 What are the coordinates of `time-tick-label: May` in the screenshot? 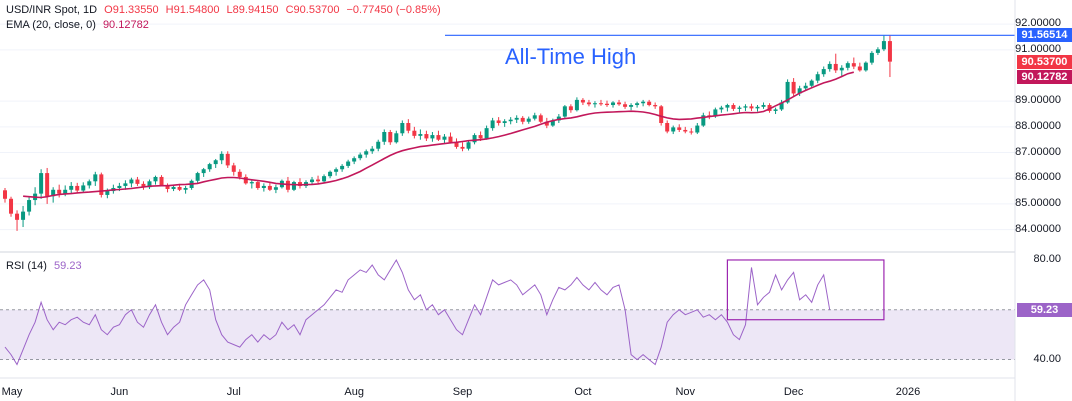 It's located at (12, 392).